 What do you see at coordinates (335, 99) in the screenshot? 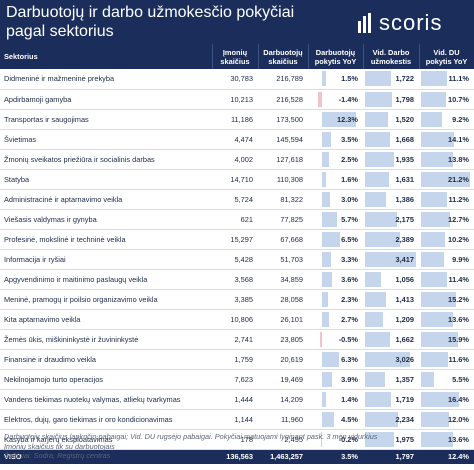
I see `emp-change-bar-area: -1.4%` at bounding box center [335, 99].